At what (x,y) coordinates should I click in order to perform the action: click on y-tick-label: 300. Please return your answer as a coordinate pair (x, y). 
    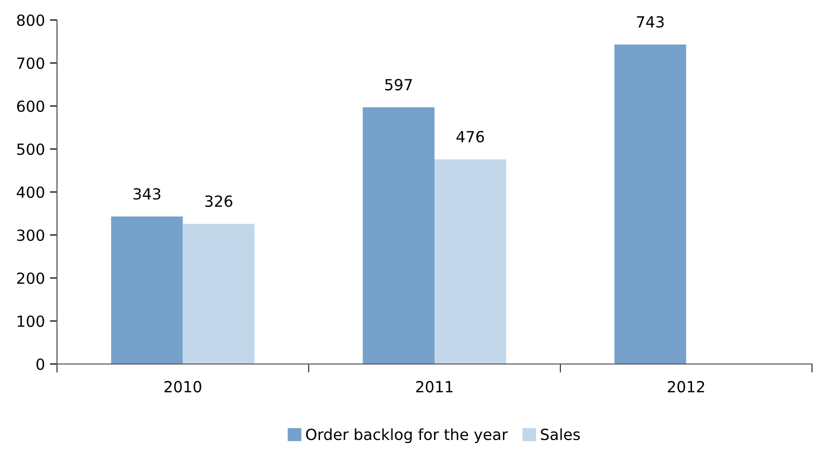
    Looking at the image, I should click on (30, 235).